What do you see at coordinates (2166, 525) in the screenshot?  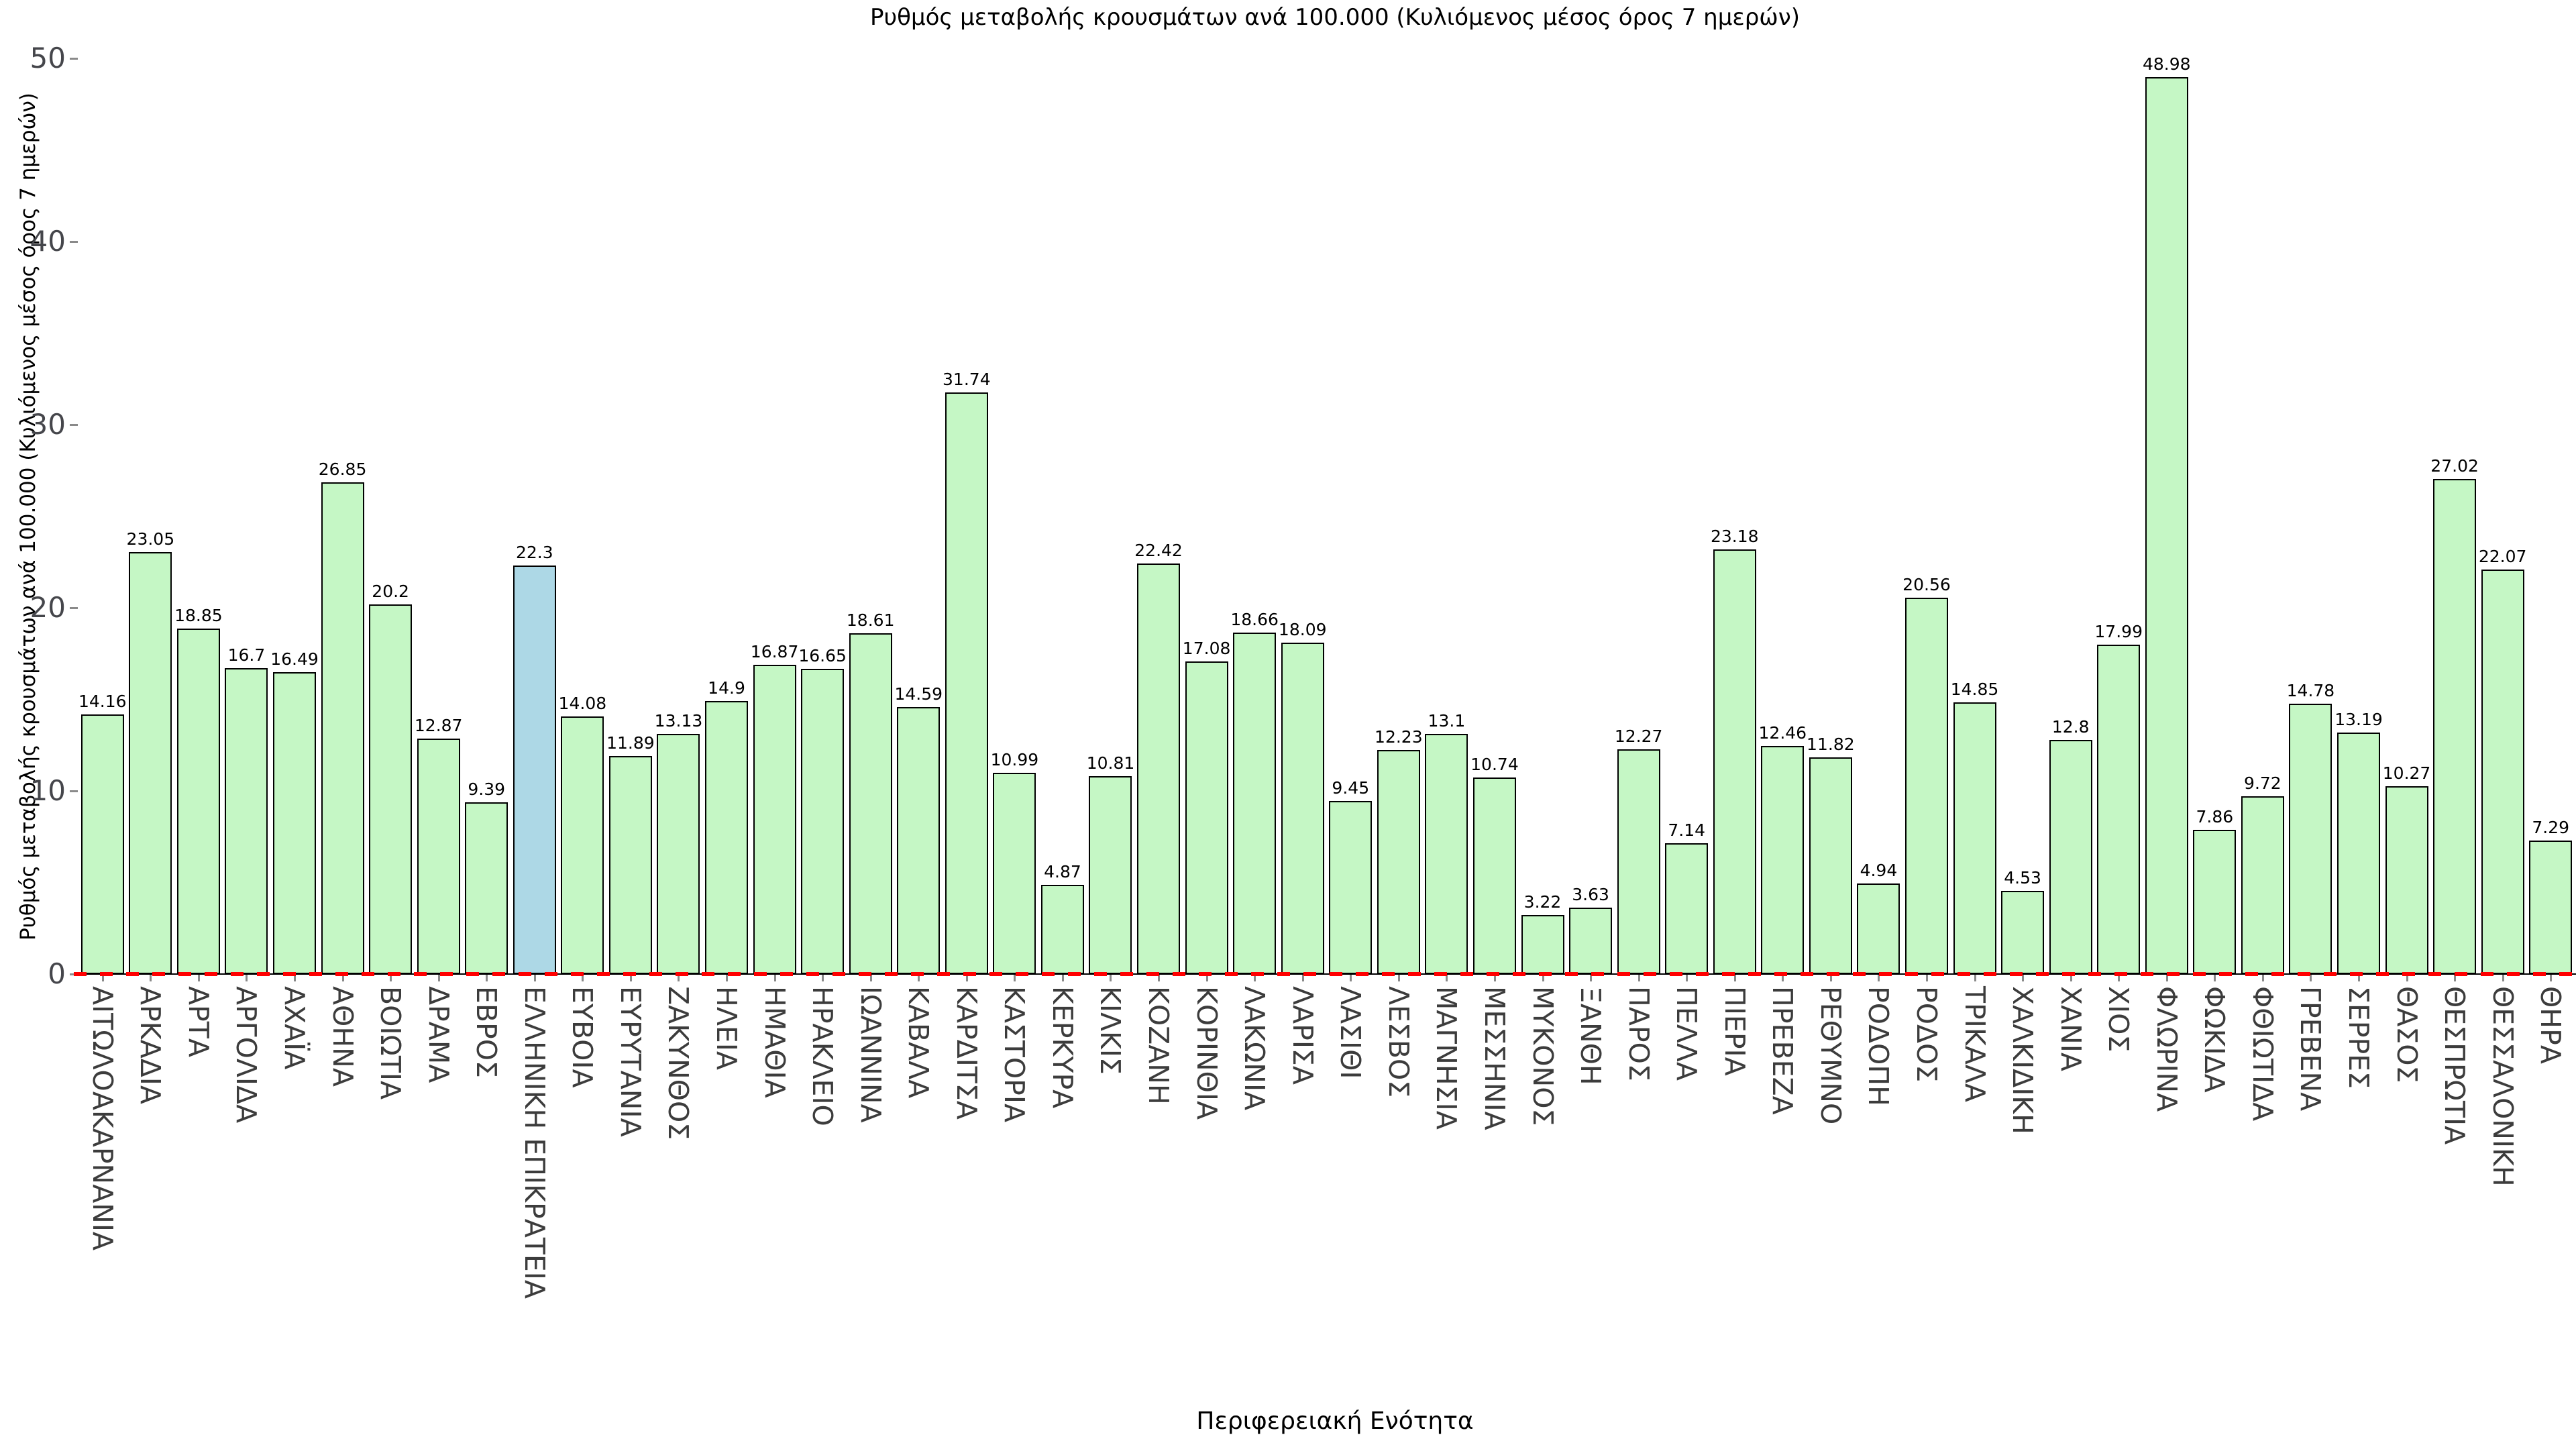 I see `bar-ΦΛΩΡΙΝΑ` at bounding box center [2166, 525].